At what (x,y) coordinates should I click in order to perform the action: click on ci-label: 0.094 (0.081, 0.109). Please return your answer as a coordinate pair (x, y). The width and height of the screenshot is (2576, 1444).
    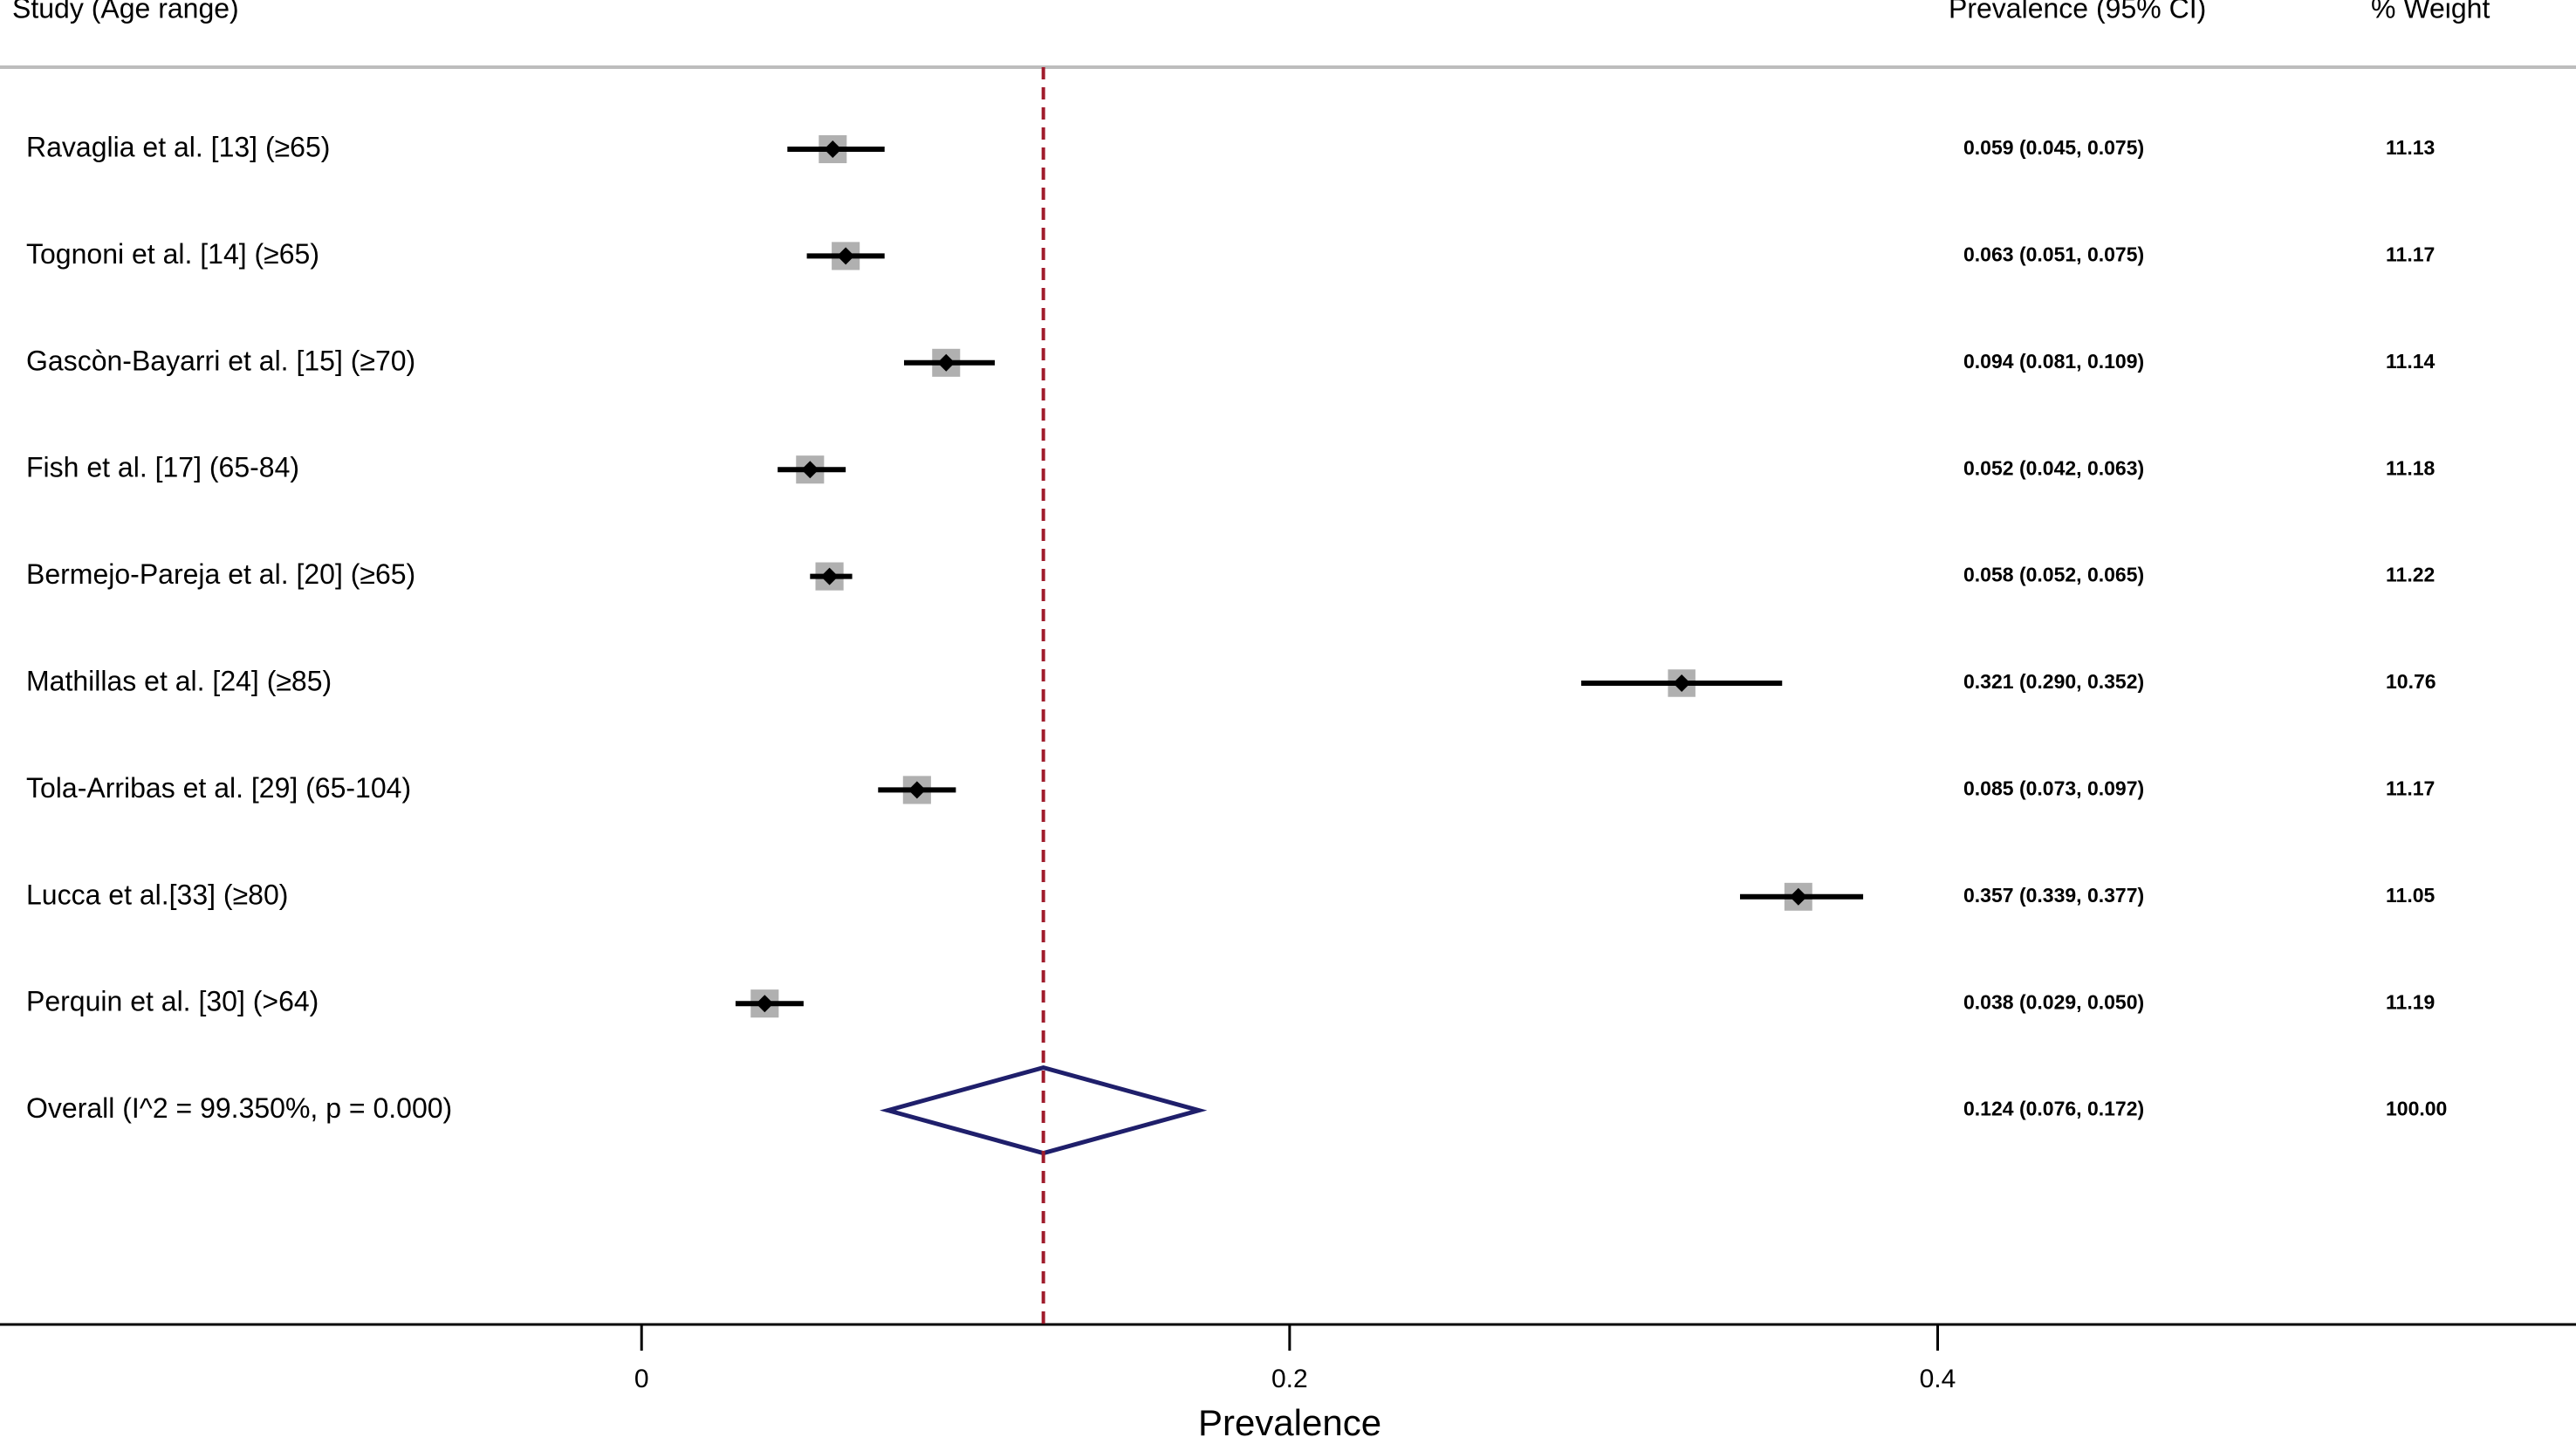
    Looking at the image, I should click on (2054, 361).